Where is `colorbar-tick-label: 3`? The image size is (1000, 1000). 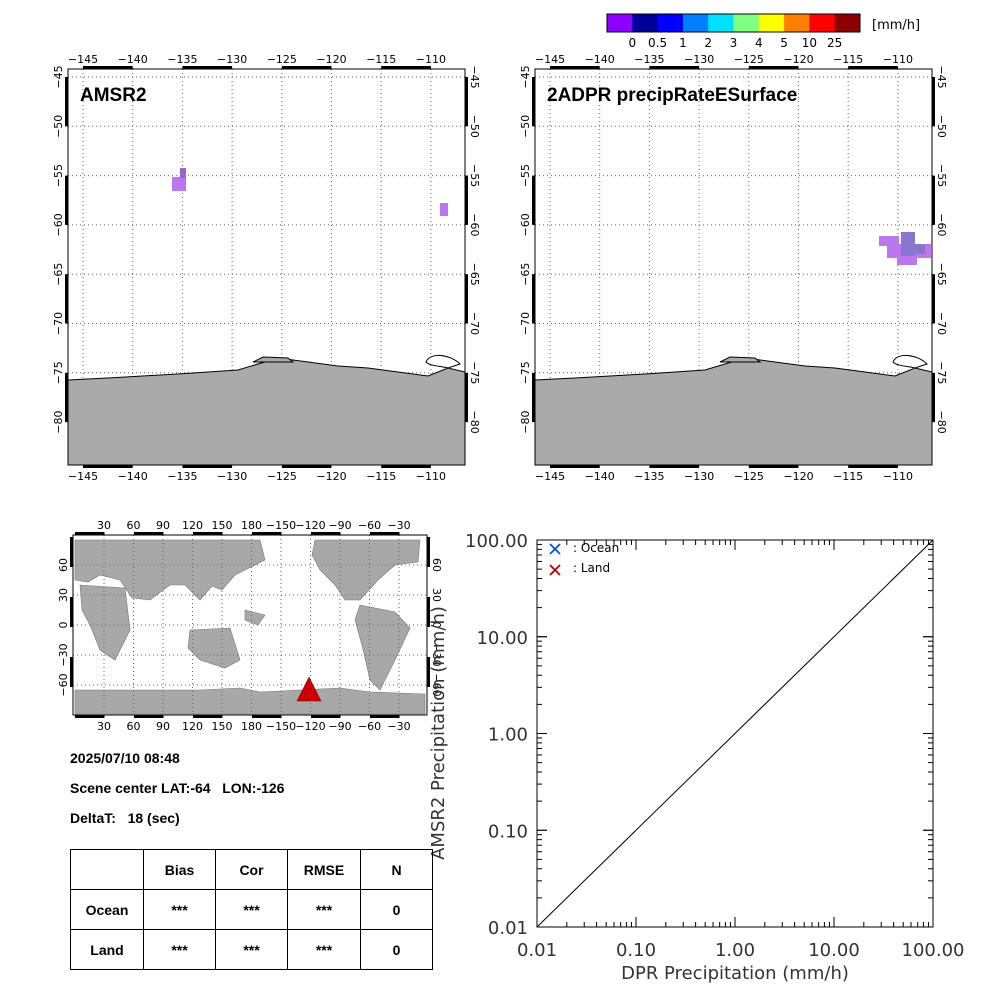 colorbar-tick-label: 3 is located at coordinates (734, 43).